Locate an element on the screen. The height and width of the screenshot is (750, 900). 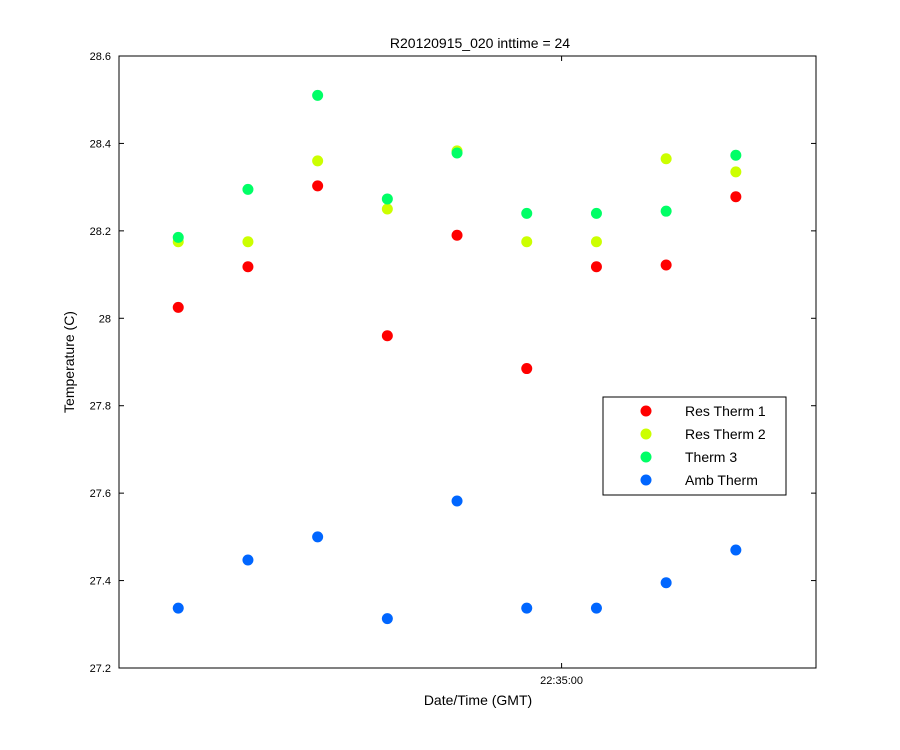
y-tick-label: 28.4 is located at coordinates (100, 144).